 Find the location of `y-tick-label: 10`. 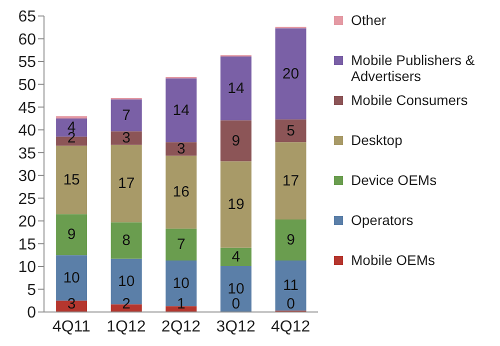

y-tick-label: 10 is located at coordinates (27, 267).